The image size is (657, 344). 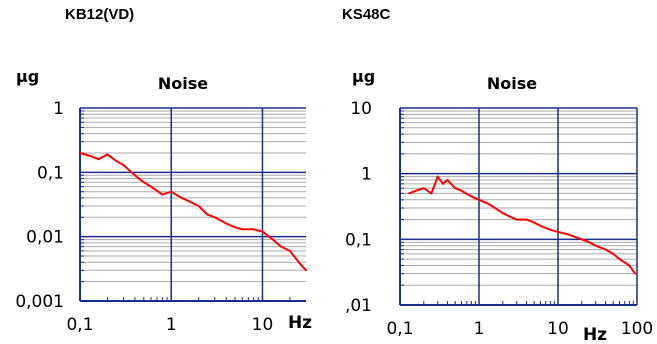 I want to click on chart1-y-tick-label: 0,1, so click(x=50, y=173).